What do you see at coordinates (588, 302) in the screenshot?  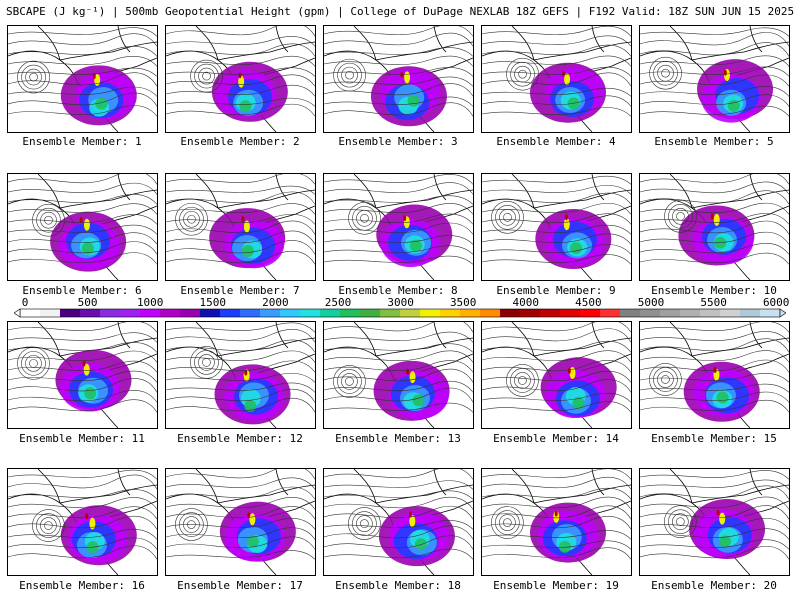 I see `colorbar-tick-label: 4500` at bounding box center [588, 302].